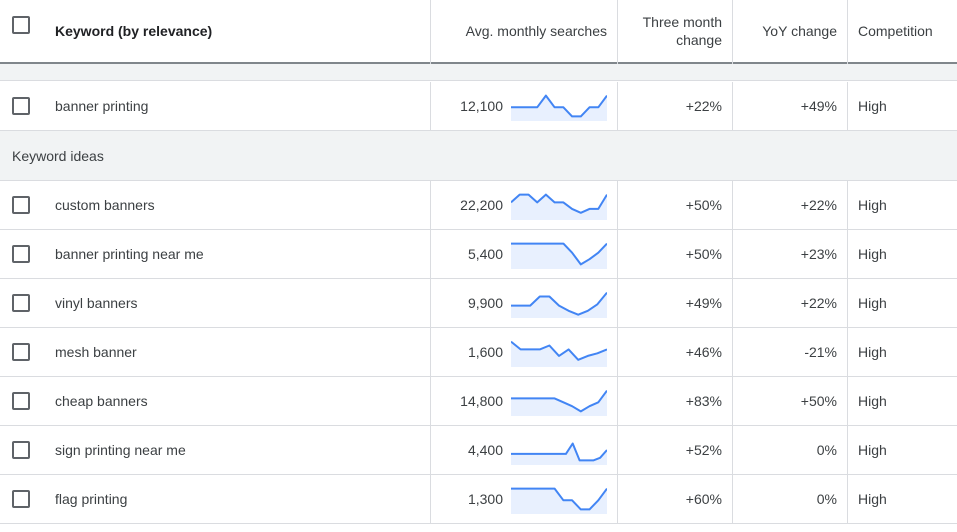 The image size is (957, 532). I want to click on table-row: custom banners 22,200 +50% +22% High, so click(478, 205).